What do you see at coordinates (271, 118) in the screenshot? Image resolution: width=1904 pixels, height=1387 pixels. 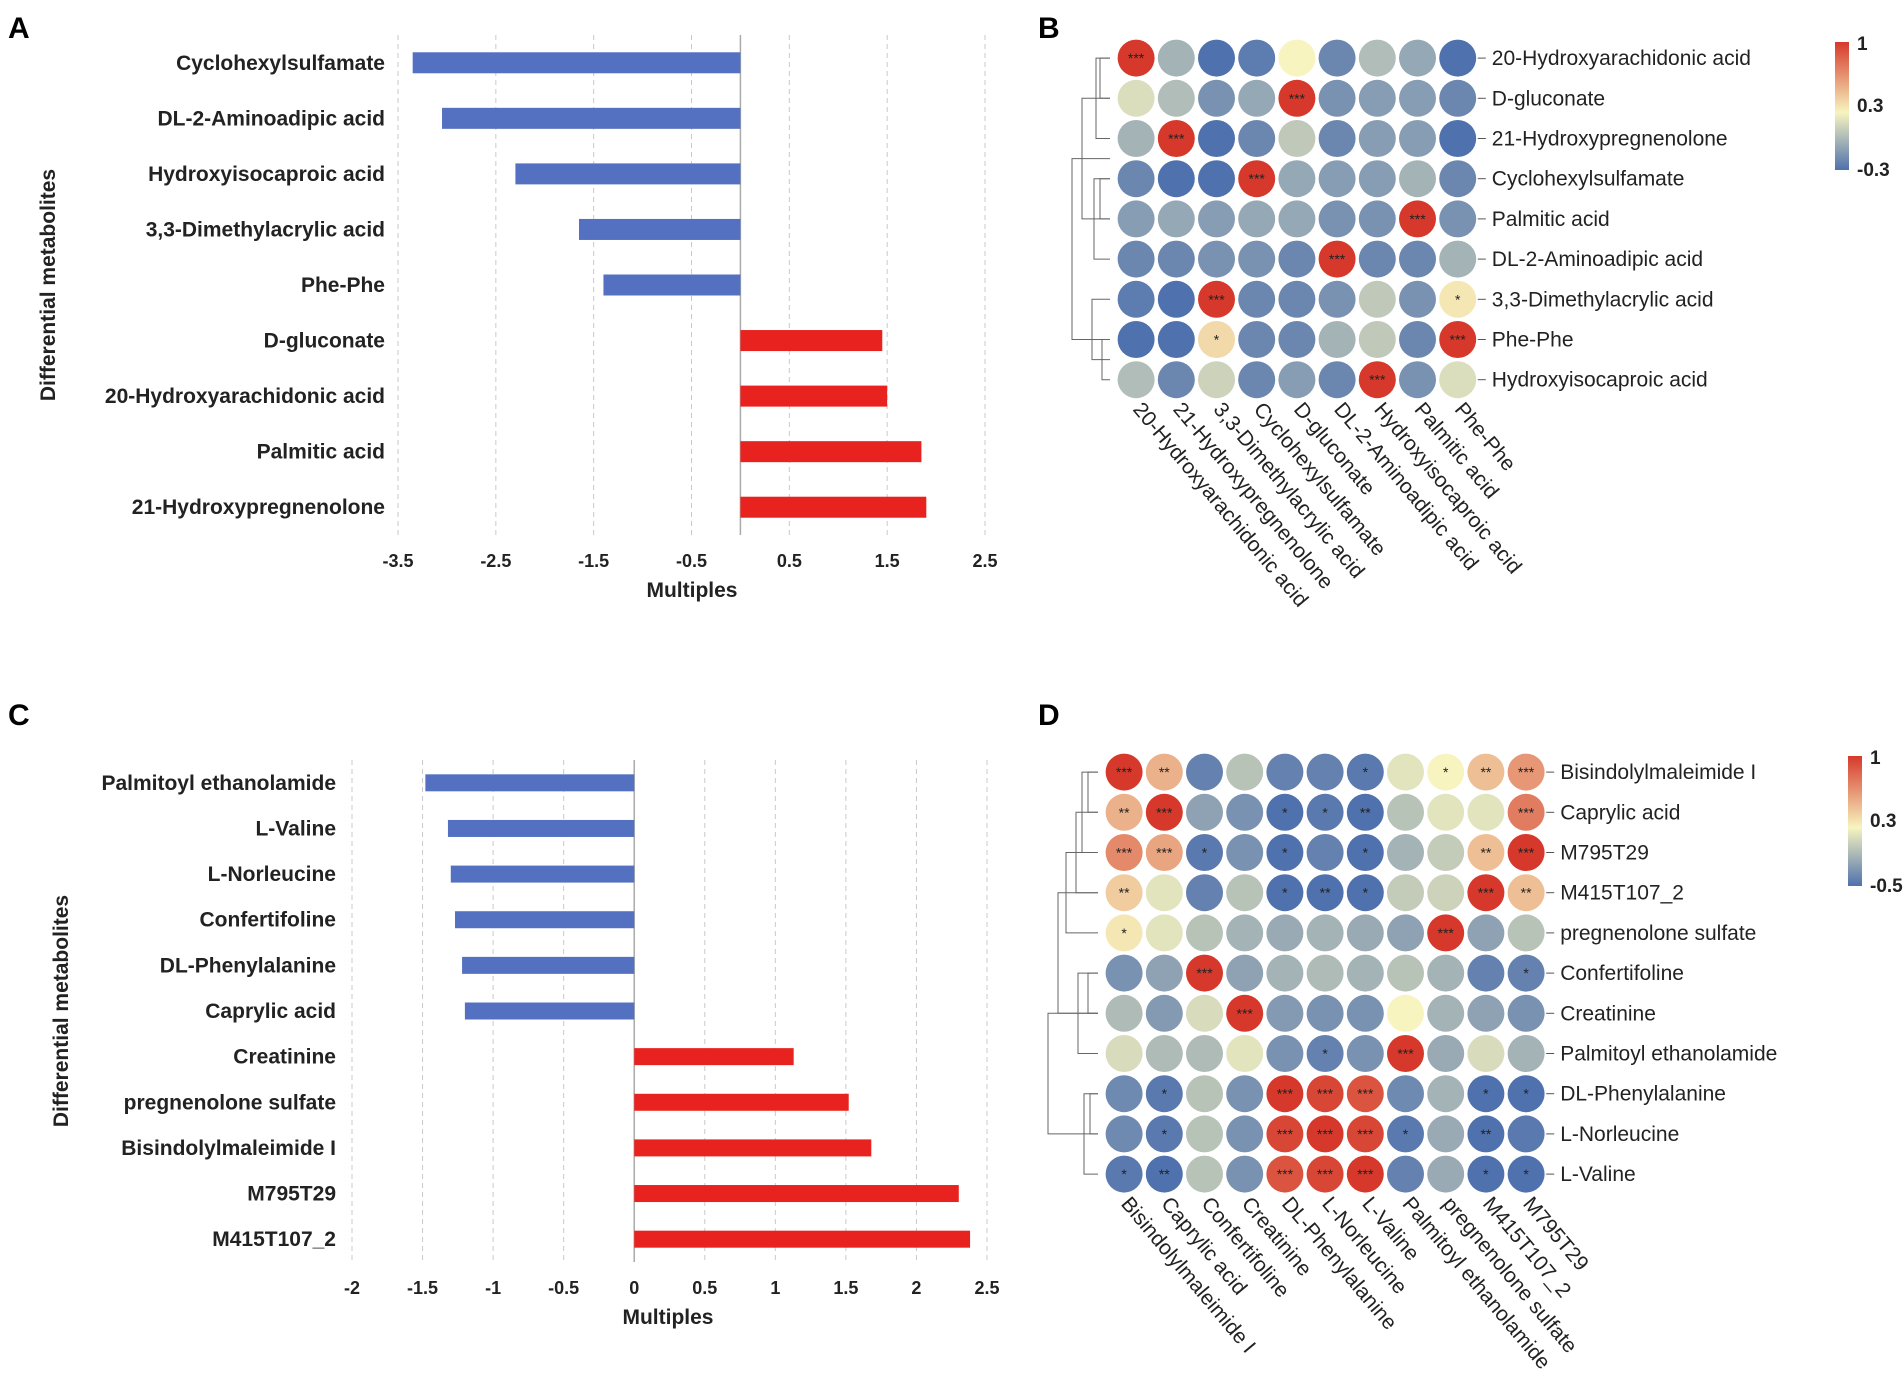 I see `category-label: DL-2-Aminoadipic acid` at bounding box center [271, 118].